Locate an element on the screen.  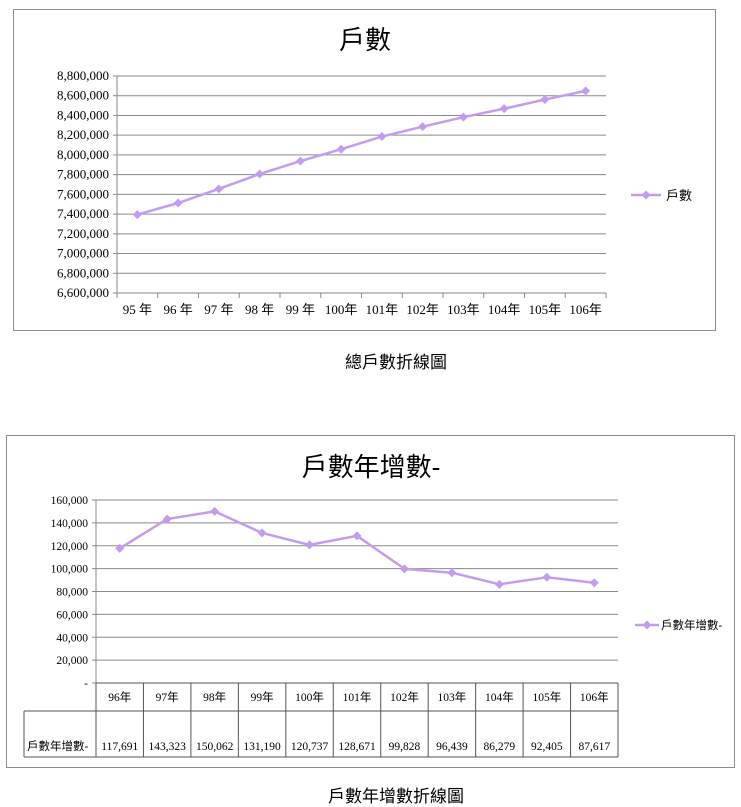
x-tick-label: 98年 is located at coordinates (214, 697).